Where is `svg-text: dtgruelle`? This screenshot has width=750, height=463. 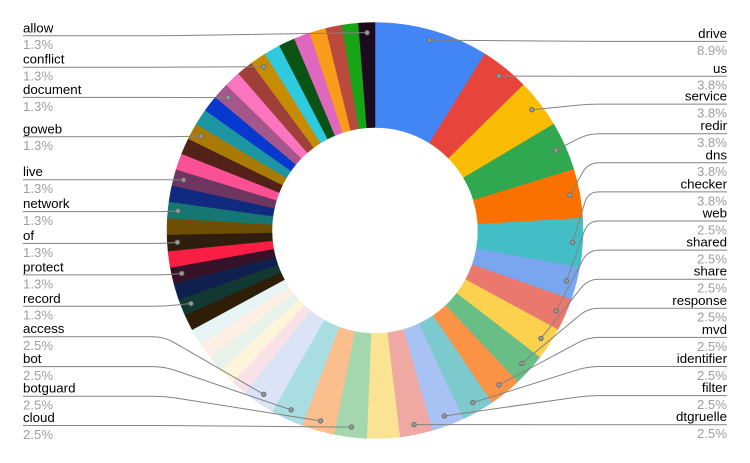 svg-text: dtgruelle is located at coordinates (701, 416).